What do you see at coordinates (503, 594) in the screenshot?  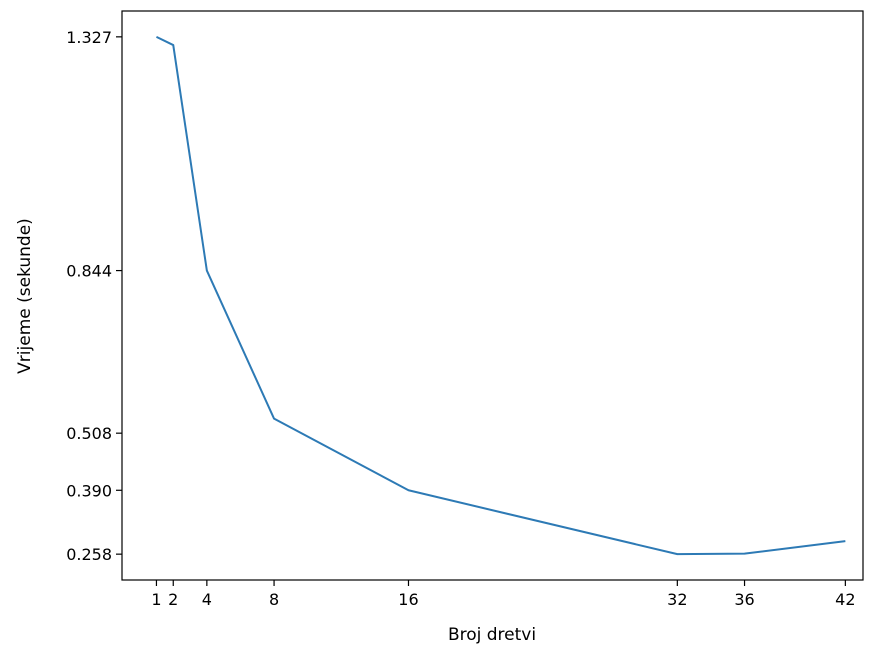 I see `x-axis-ticks: 1 2 4 8 16 32 36 42` at bounding box center [503, 594].